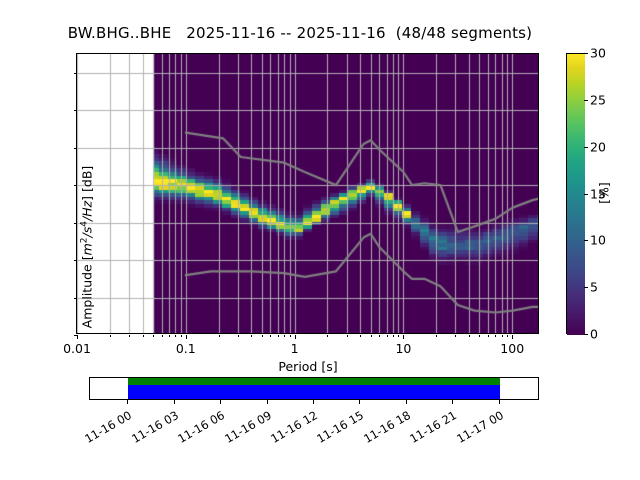  I want to click on colorbar-title: [%], so click(604, 193).